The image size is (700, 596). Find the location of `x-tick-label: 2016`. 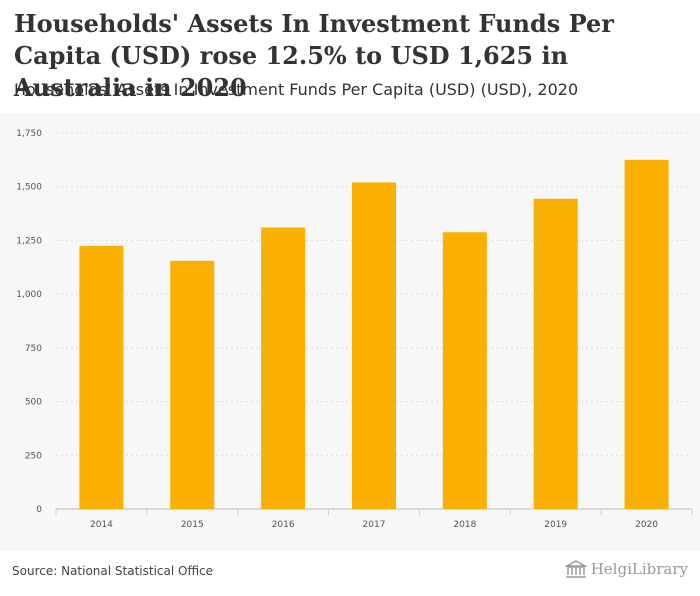

x-tick-label: 2016 is located at coordinates (283, 525).